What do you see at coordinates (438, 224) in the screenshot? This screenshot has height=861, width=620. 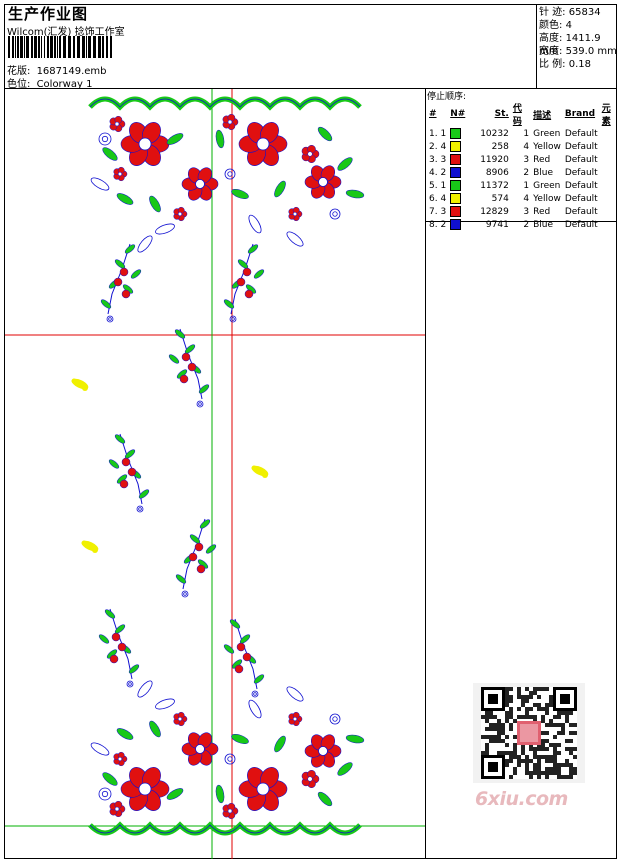 I see `stop-seq: 8. 2` at bounding box center [438, 224].